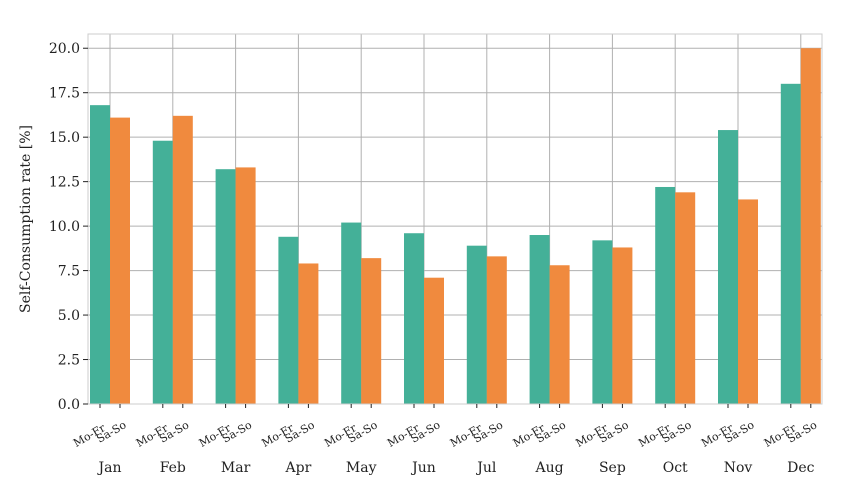 The width and height of the screenshot is (848, 487). What do you see at coordinates (496, 330) in the screenshot?
I see `bar-sa-so-jul` at bounding box center [496, 330].